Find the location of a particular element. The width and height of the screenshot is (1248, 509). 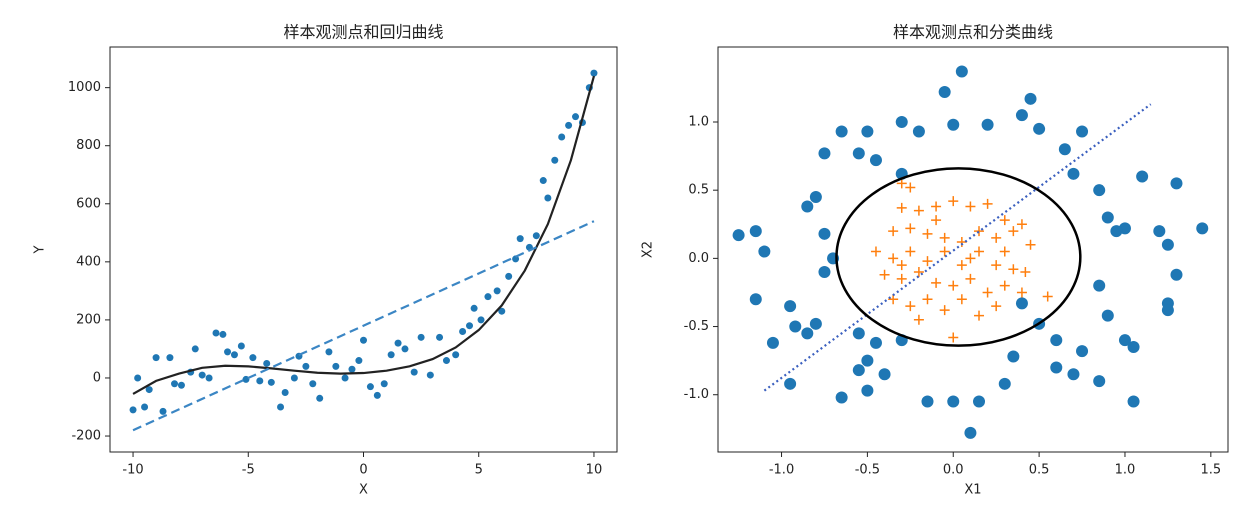

y-tick-label: -200 is located at coordinates (86, 436).